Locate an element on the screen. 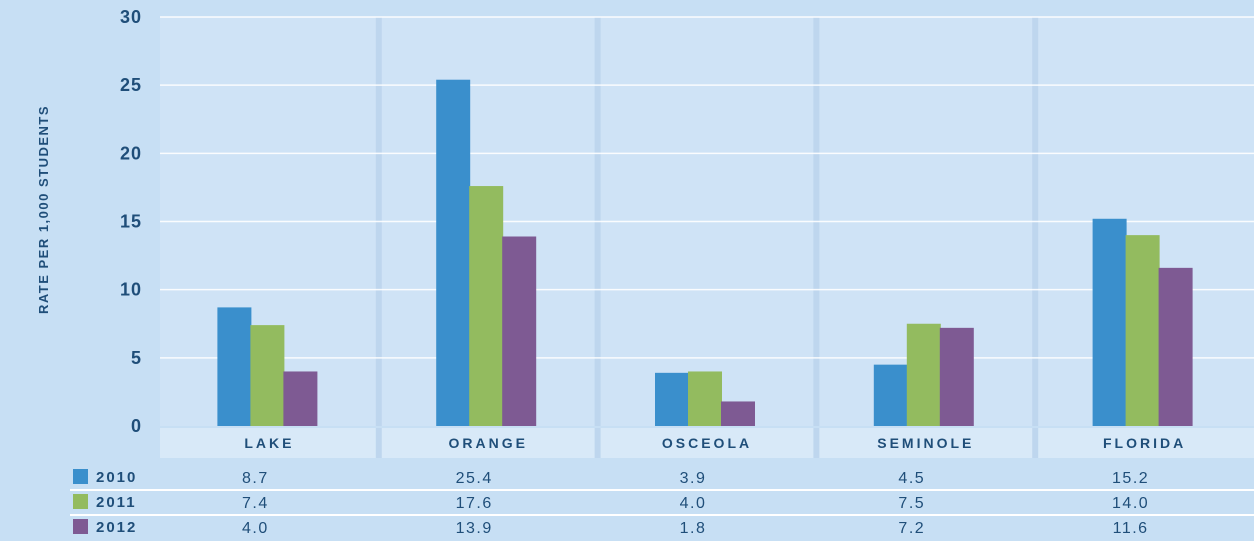 This screenshot has height=541, width=1254. bar-2010-orange is located at coordinates (453, 253).